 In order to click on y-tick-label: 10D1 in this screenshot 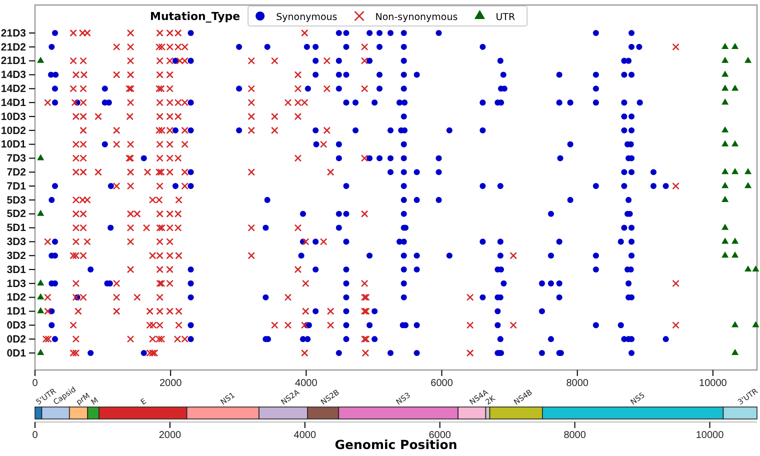, I will do `click(13, 144)`.